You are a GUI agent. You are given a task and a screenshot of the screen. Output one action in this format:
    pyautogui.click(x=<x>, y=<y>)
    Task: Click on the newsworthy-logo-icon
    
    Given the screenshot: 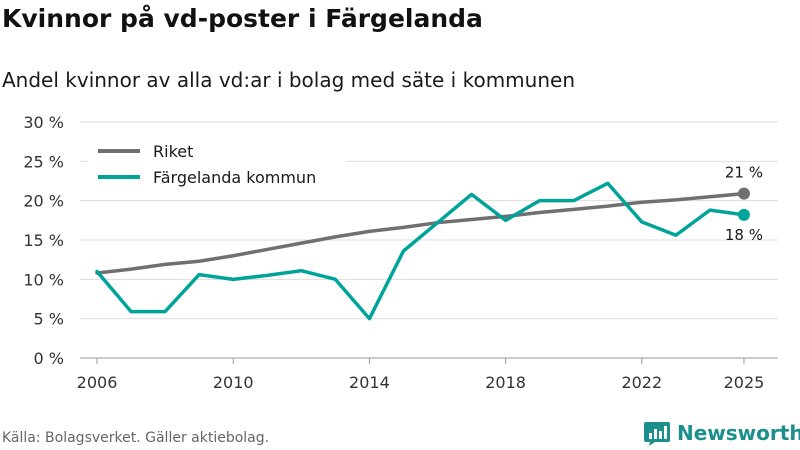 What is the action you would take?
    pyautogui.click(x=657, y=434)
    